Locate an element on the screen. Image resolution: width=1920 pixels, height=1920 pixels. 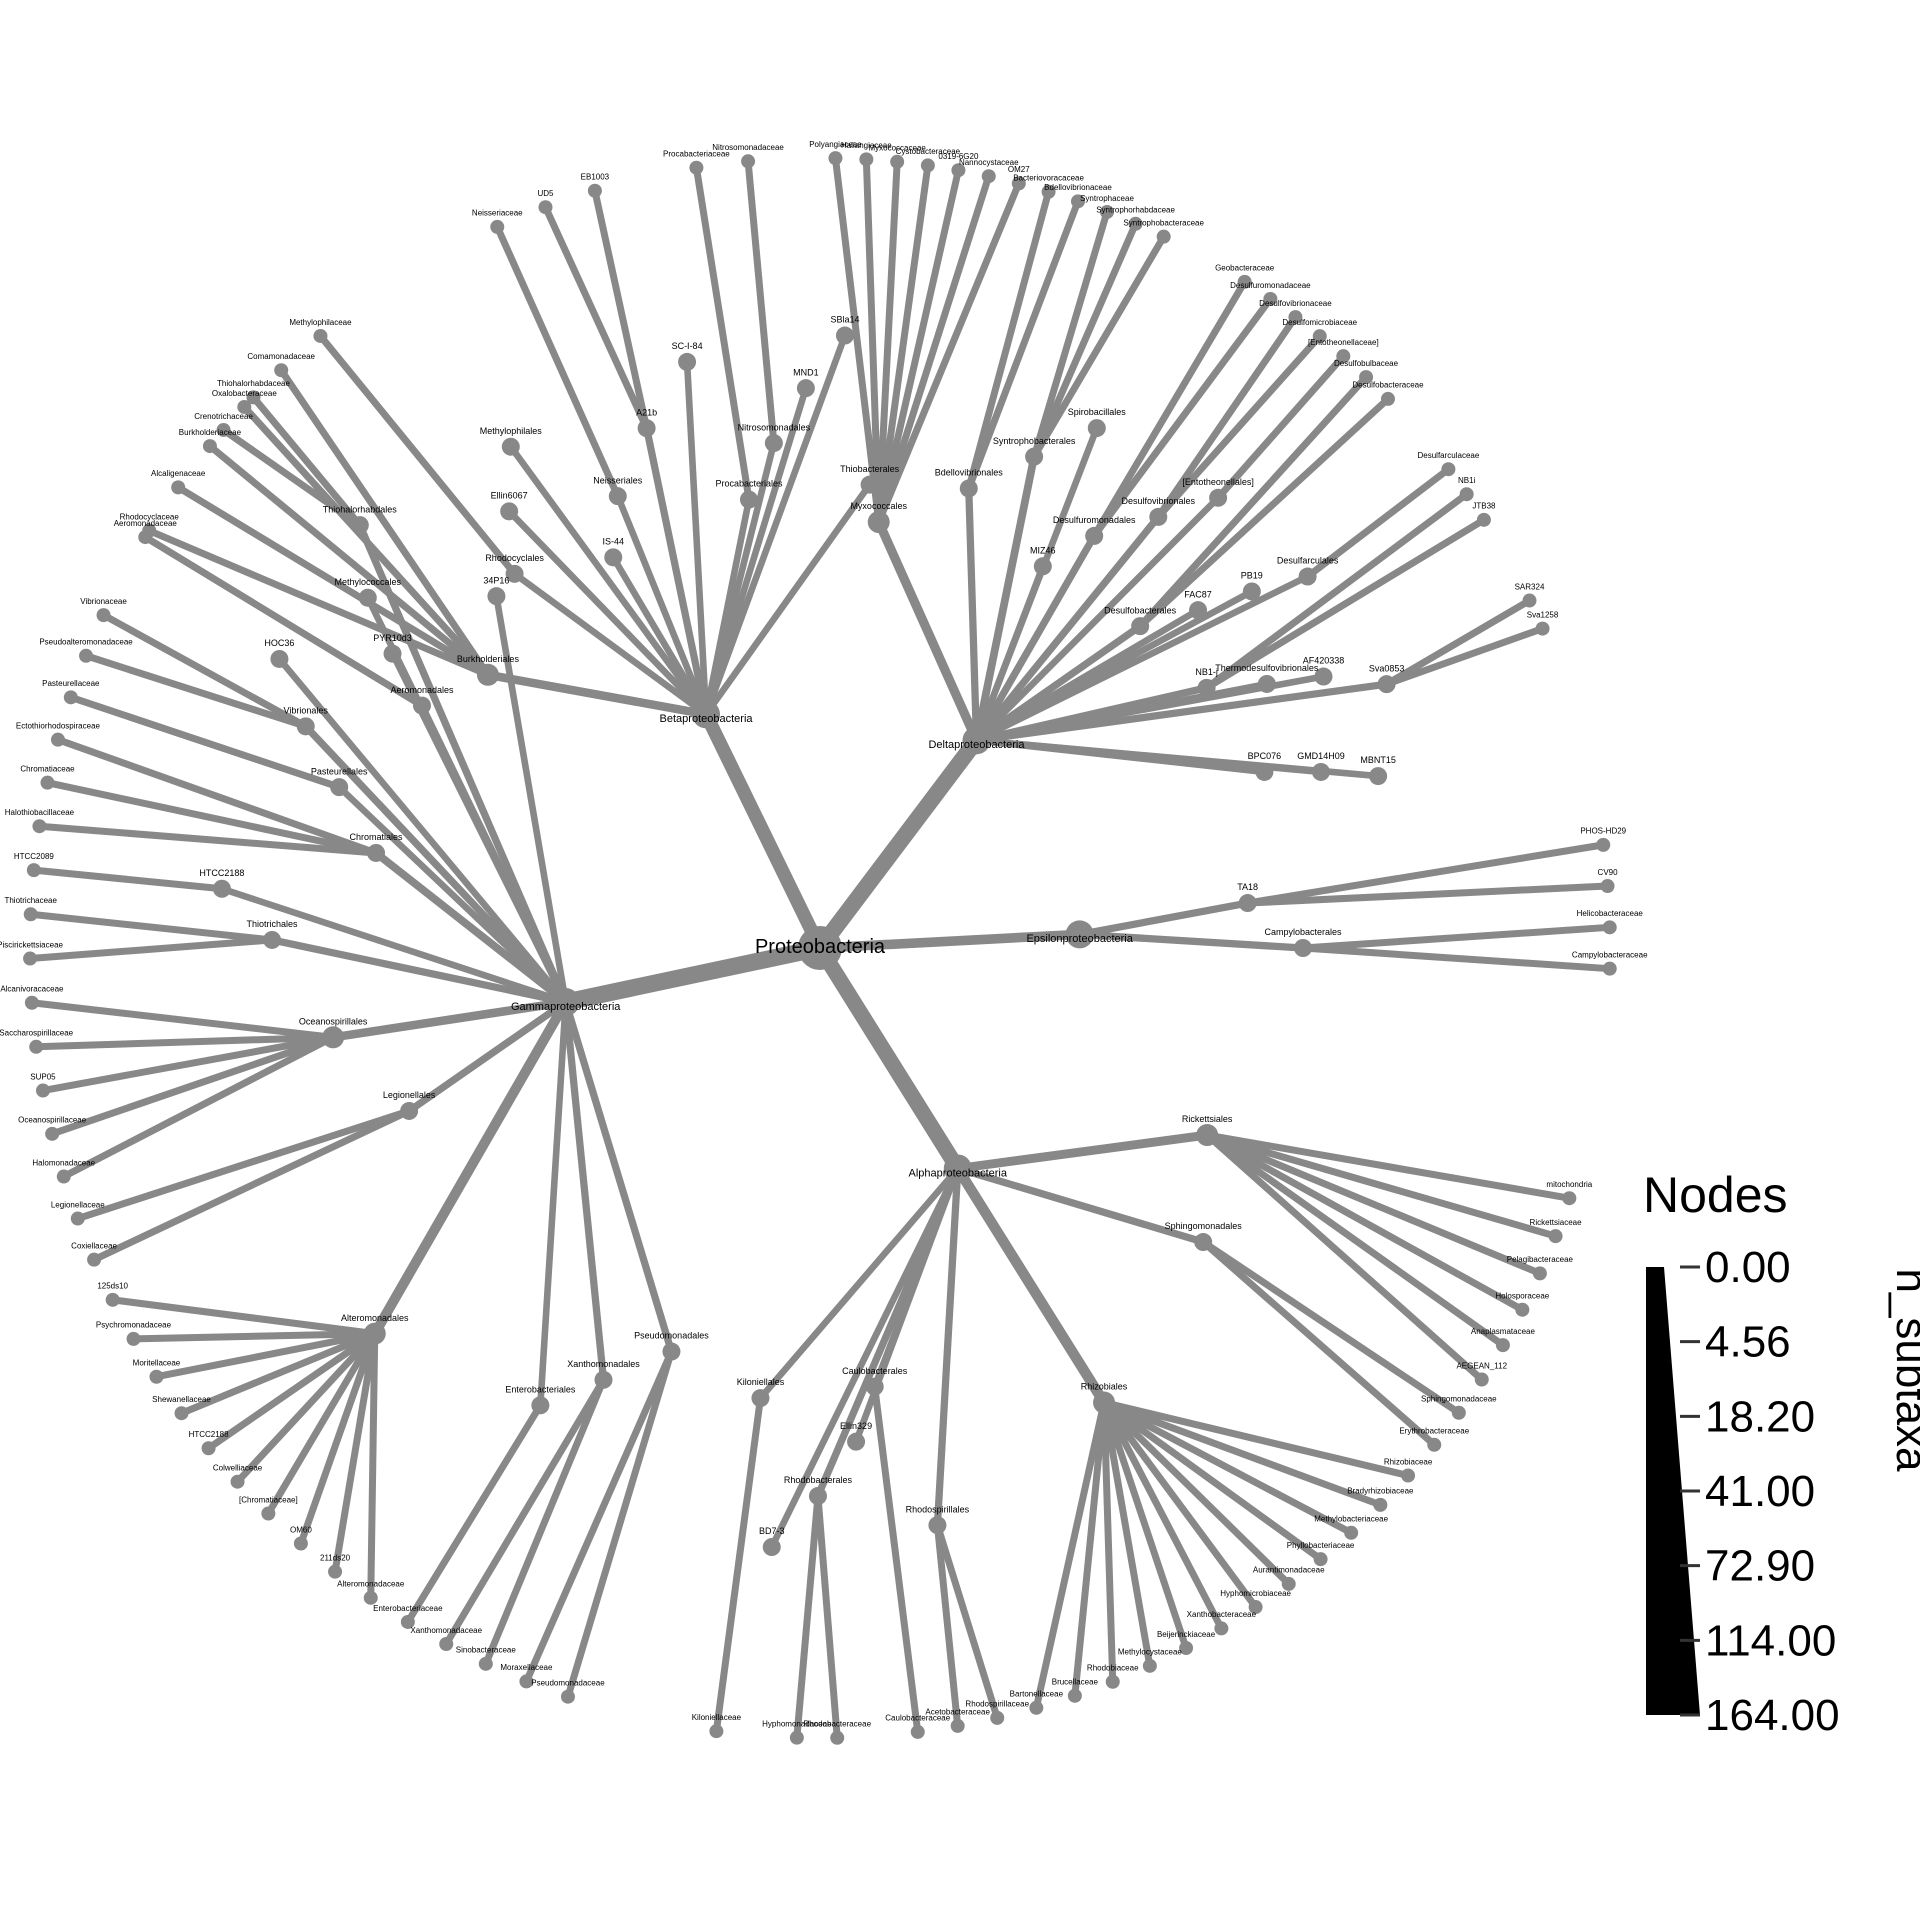
label-rhodobiaceae: Rhodobiaceae is located at coordinates (1113, 1668).